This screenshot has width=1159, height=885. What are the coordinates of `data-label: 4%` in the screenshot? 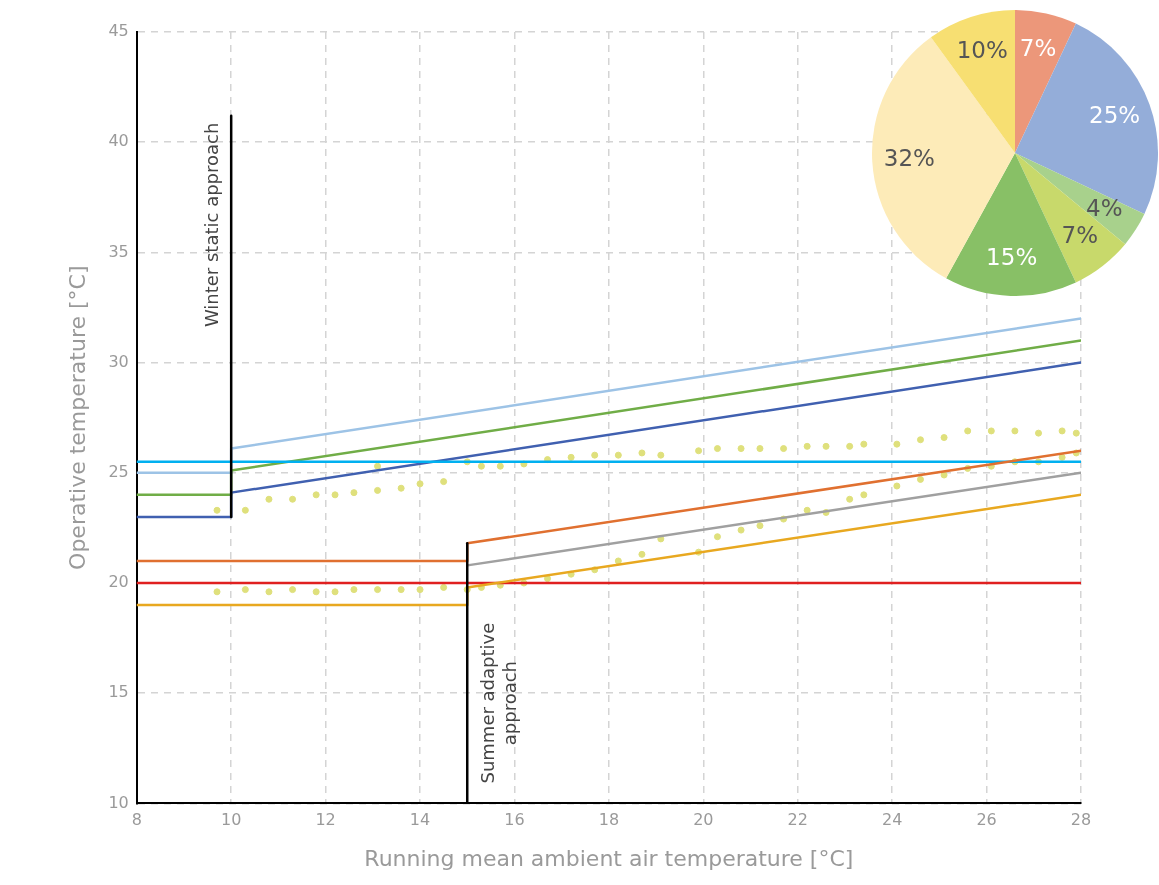 It's located at (1104, 207).